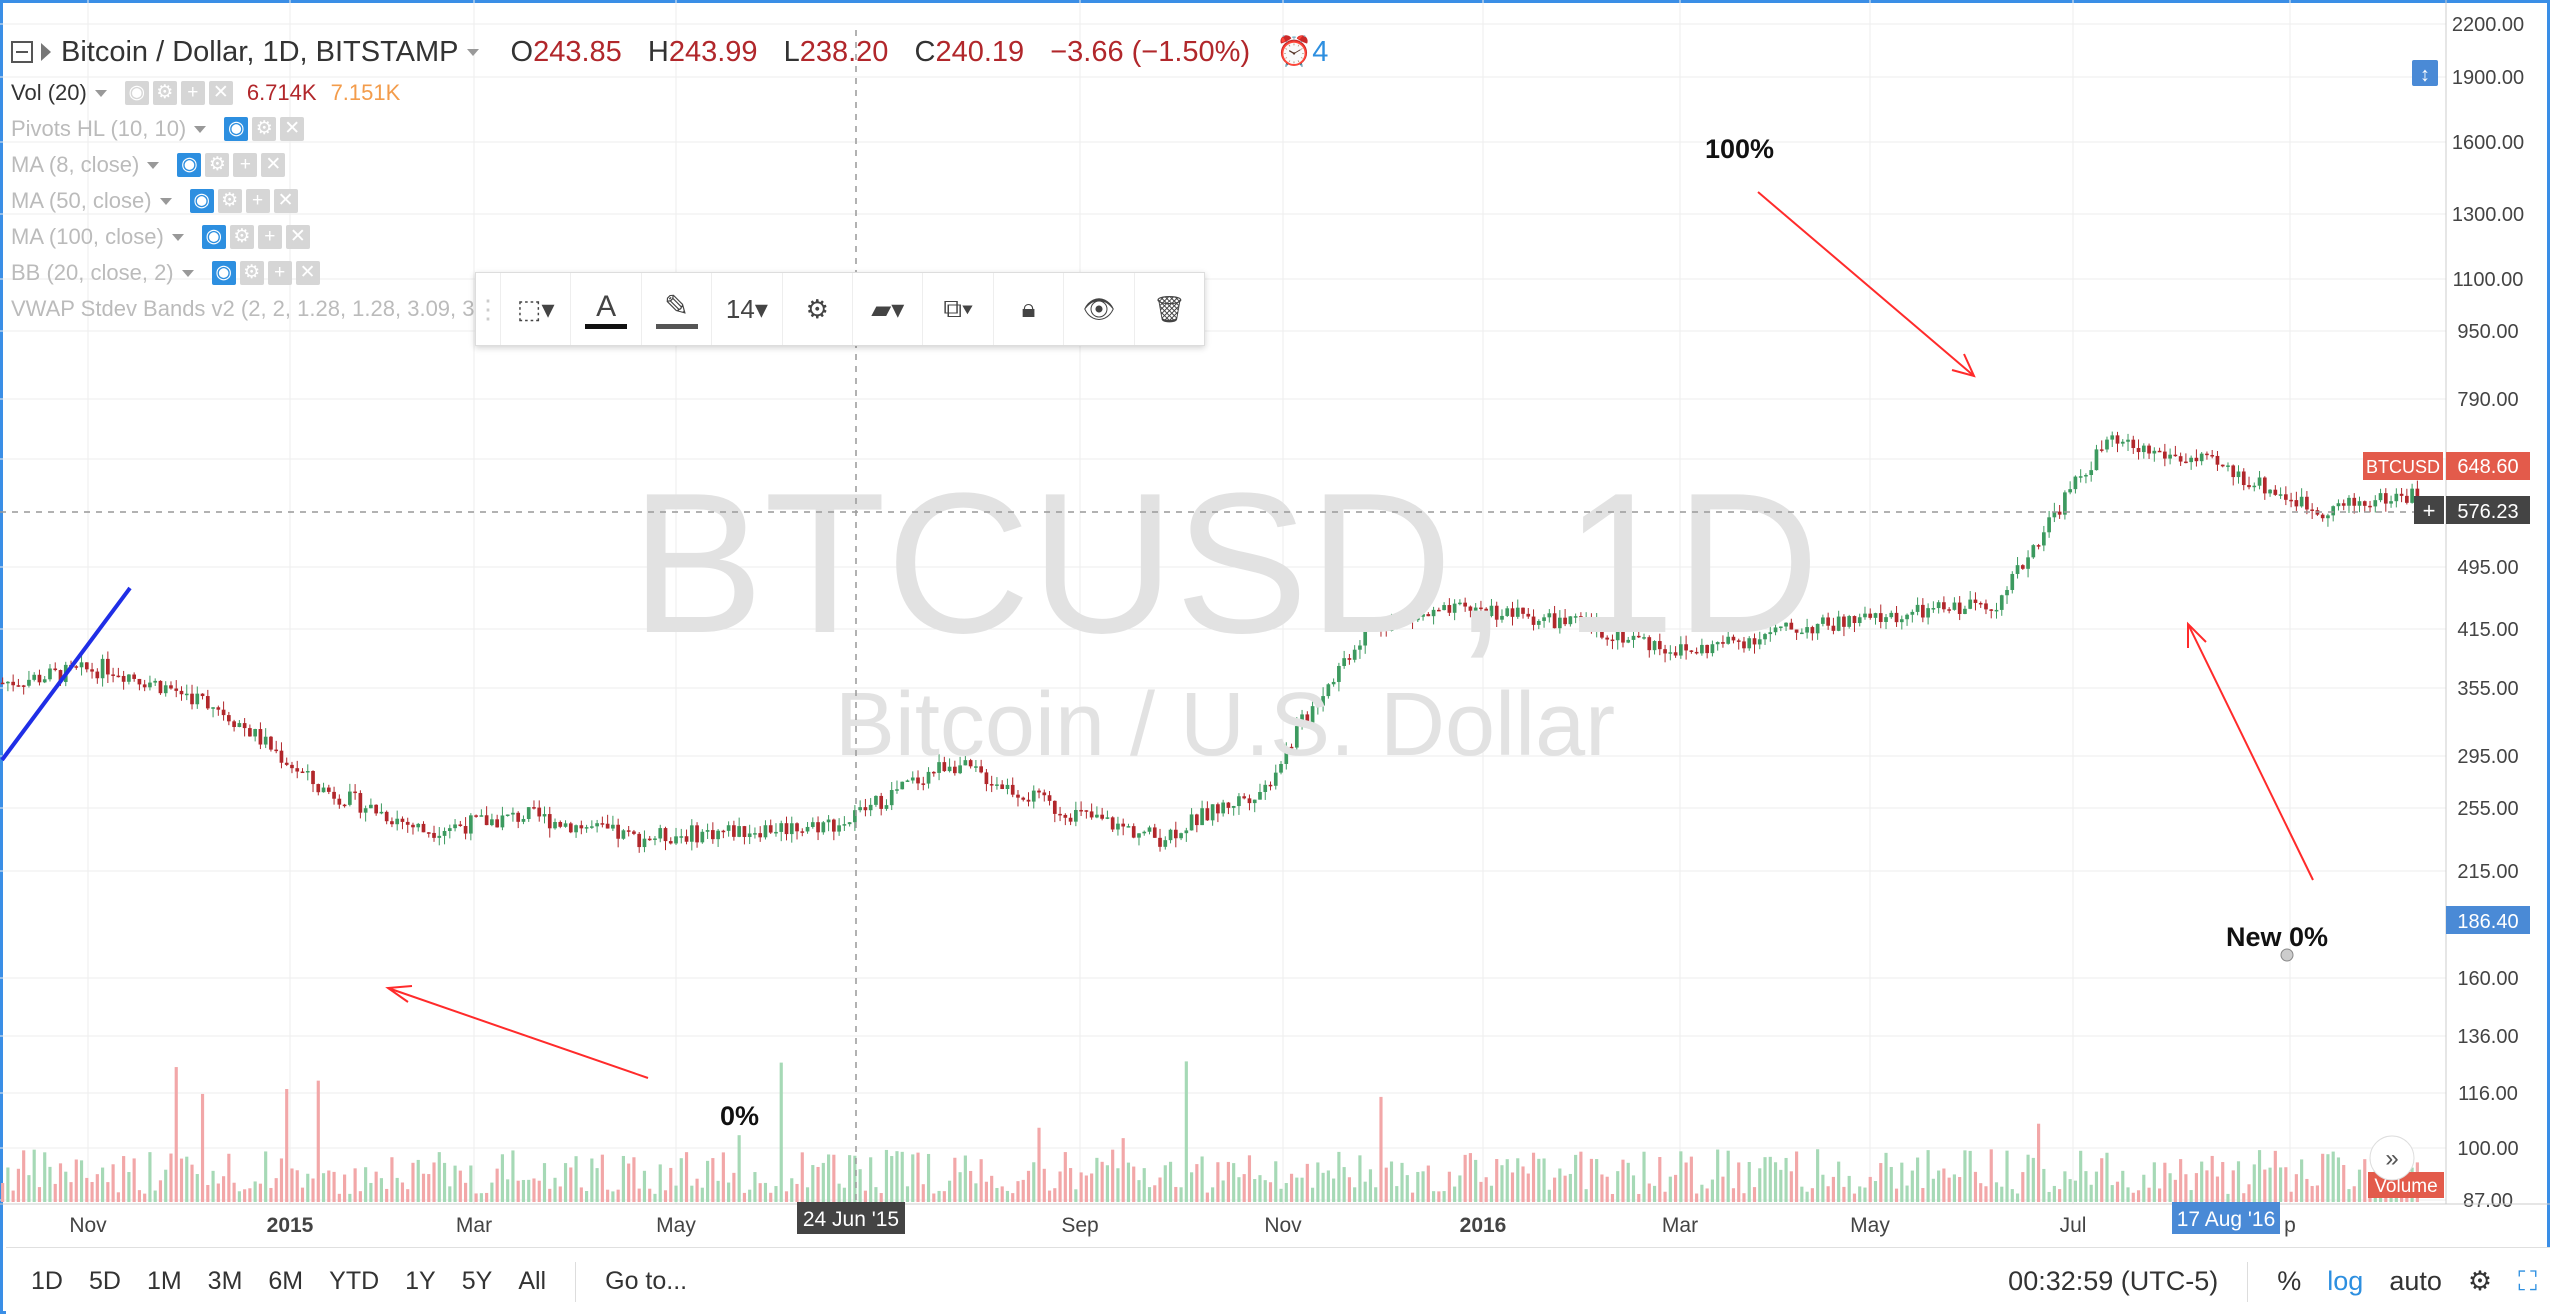 The width and height of the screenshot is (2550, 1315). Describe the element at coordinates (677, 309) in the screenshot. I see `pencil-icon: ✎` at that location.